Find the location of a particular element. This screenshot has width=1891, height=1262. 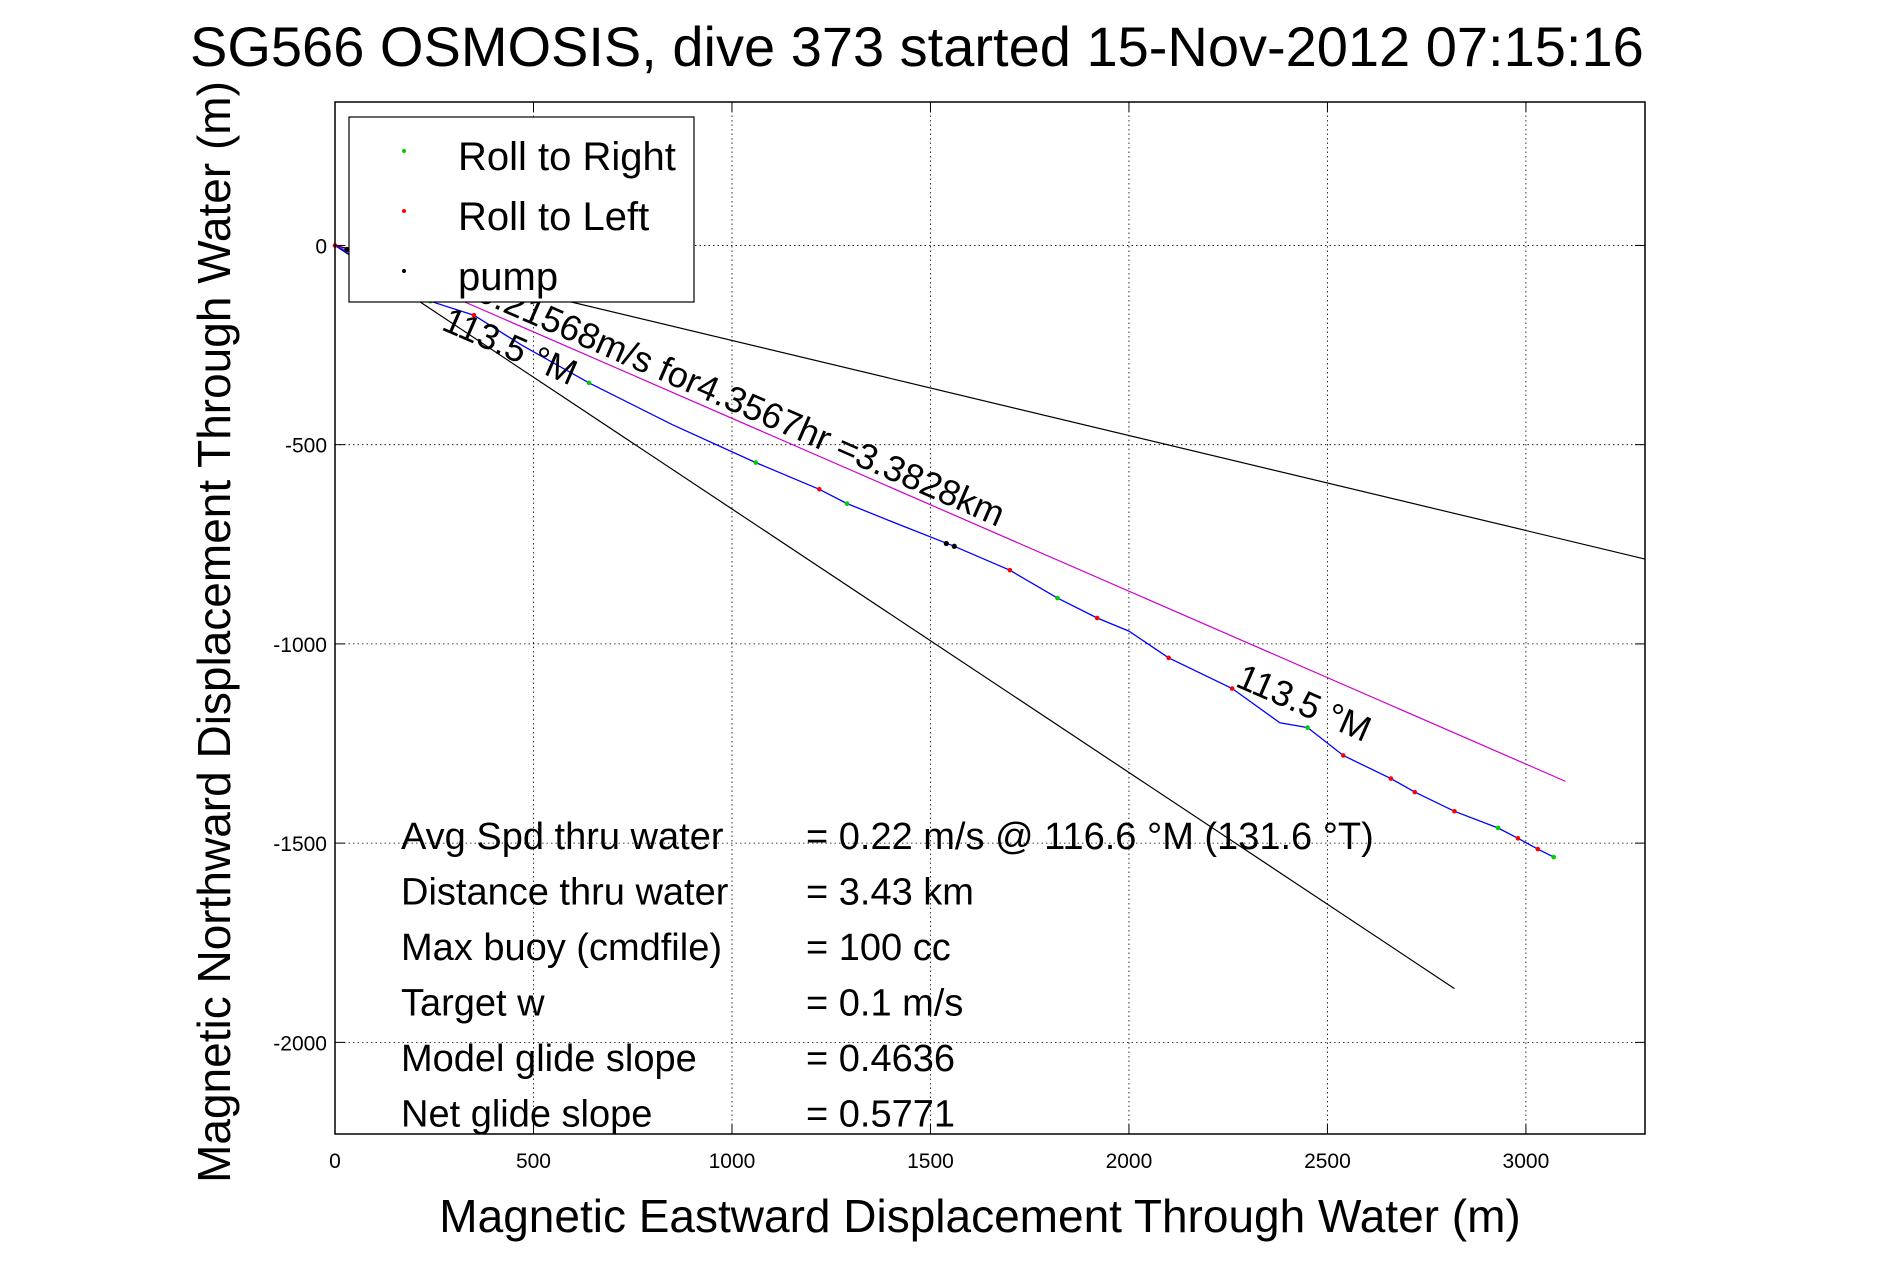

stat-label: Target w is located at coordinates (473, 1004).